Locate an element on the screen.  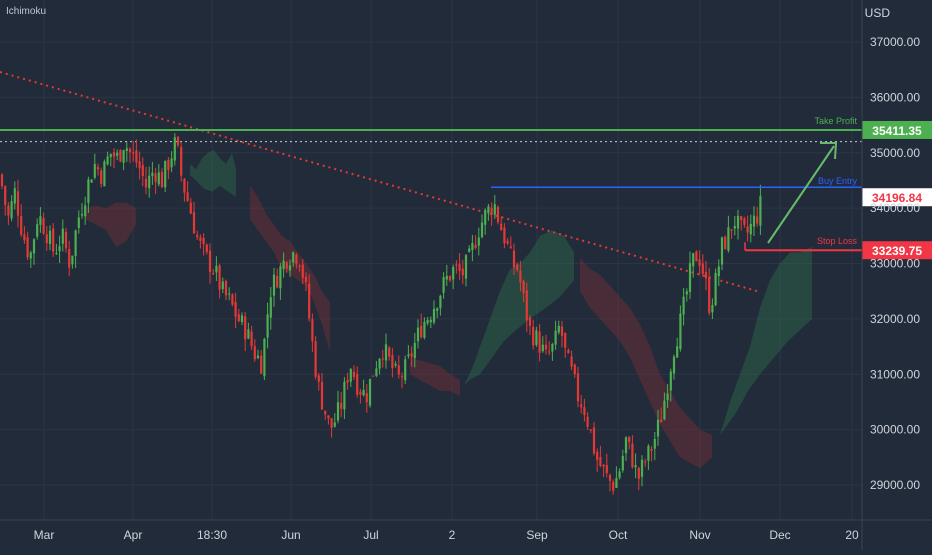
projection-arrow-head is located at coordinates (829, 151).